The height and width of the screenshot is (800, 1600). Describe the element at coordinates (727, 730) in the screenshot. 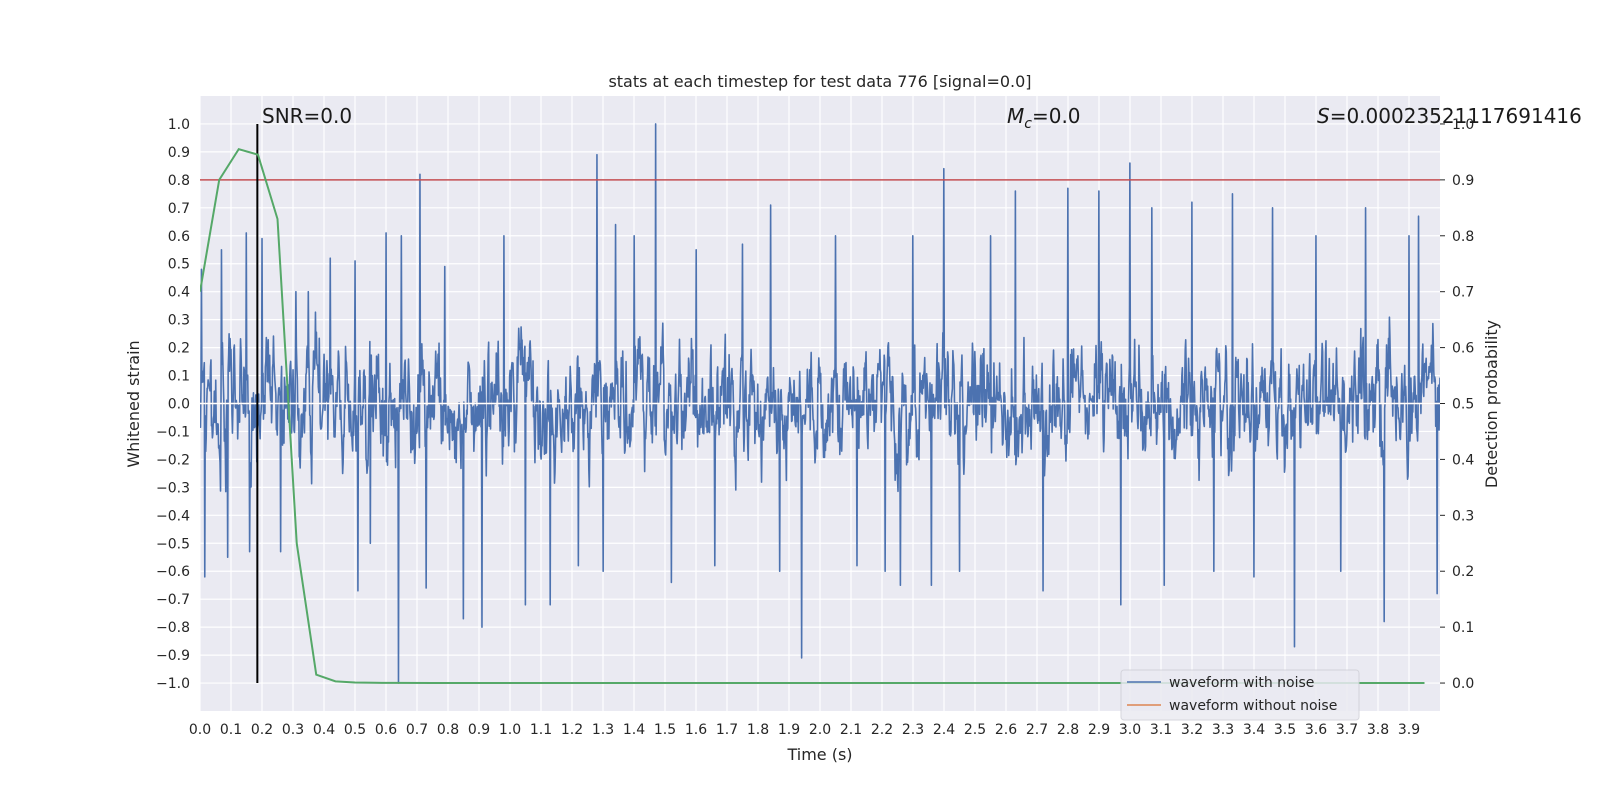

I see `x-tick-label: 1.7` at that location.